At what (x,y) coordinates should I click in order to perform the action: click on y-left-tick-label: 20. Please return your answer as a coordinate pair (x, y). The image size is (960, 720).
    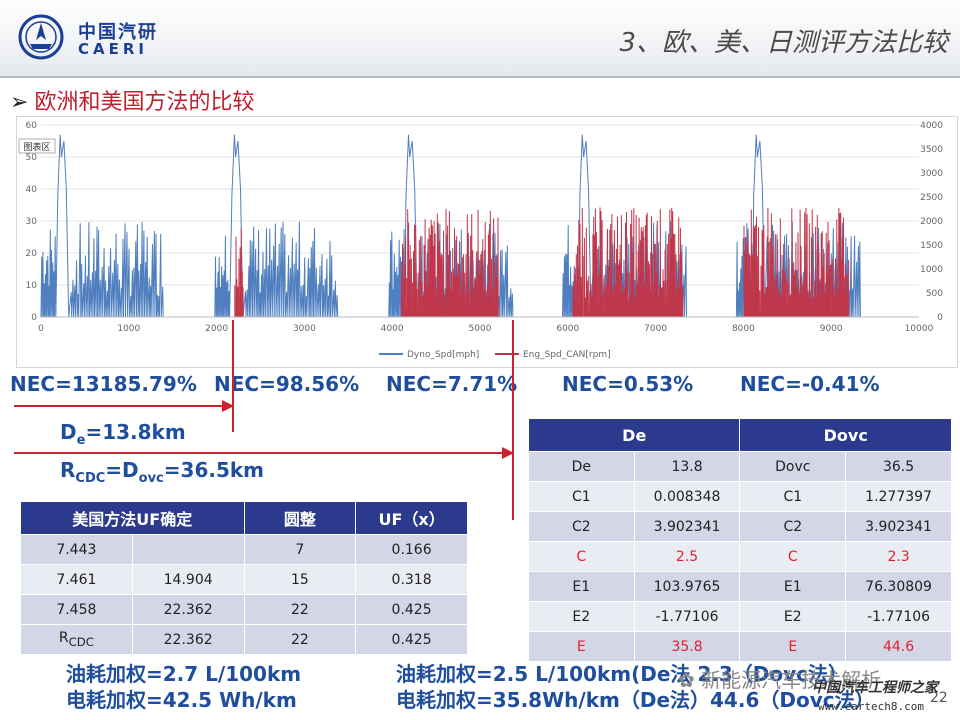
    Looking at the image, I should click on (32, 254).